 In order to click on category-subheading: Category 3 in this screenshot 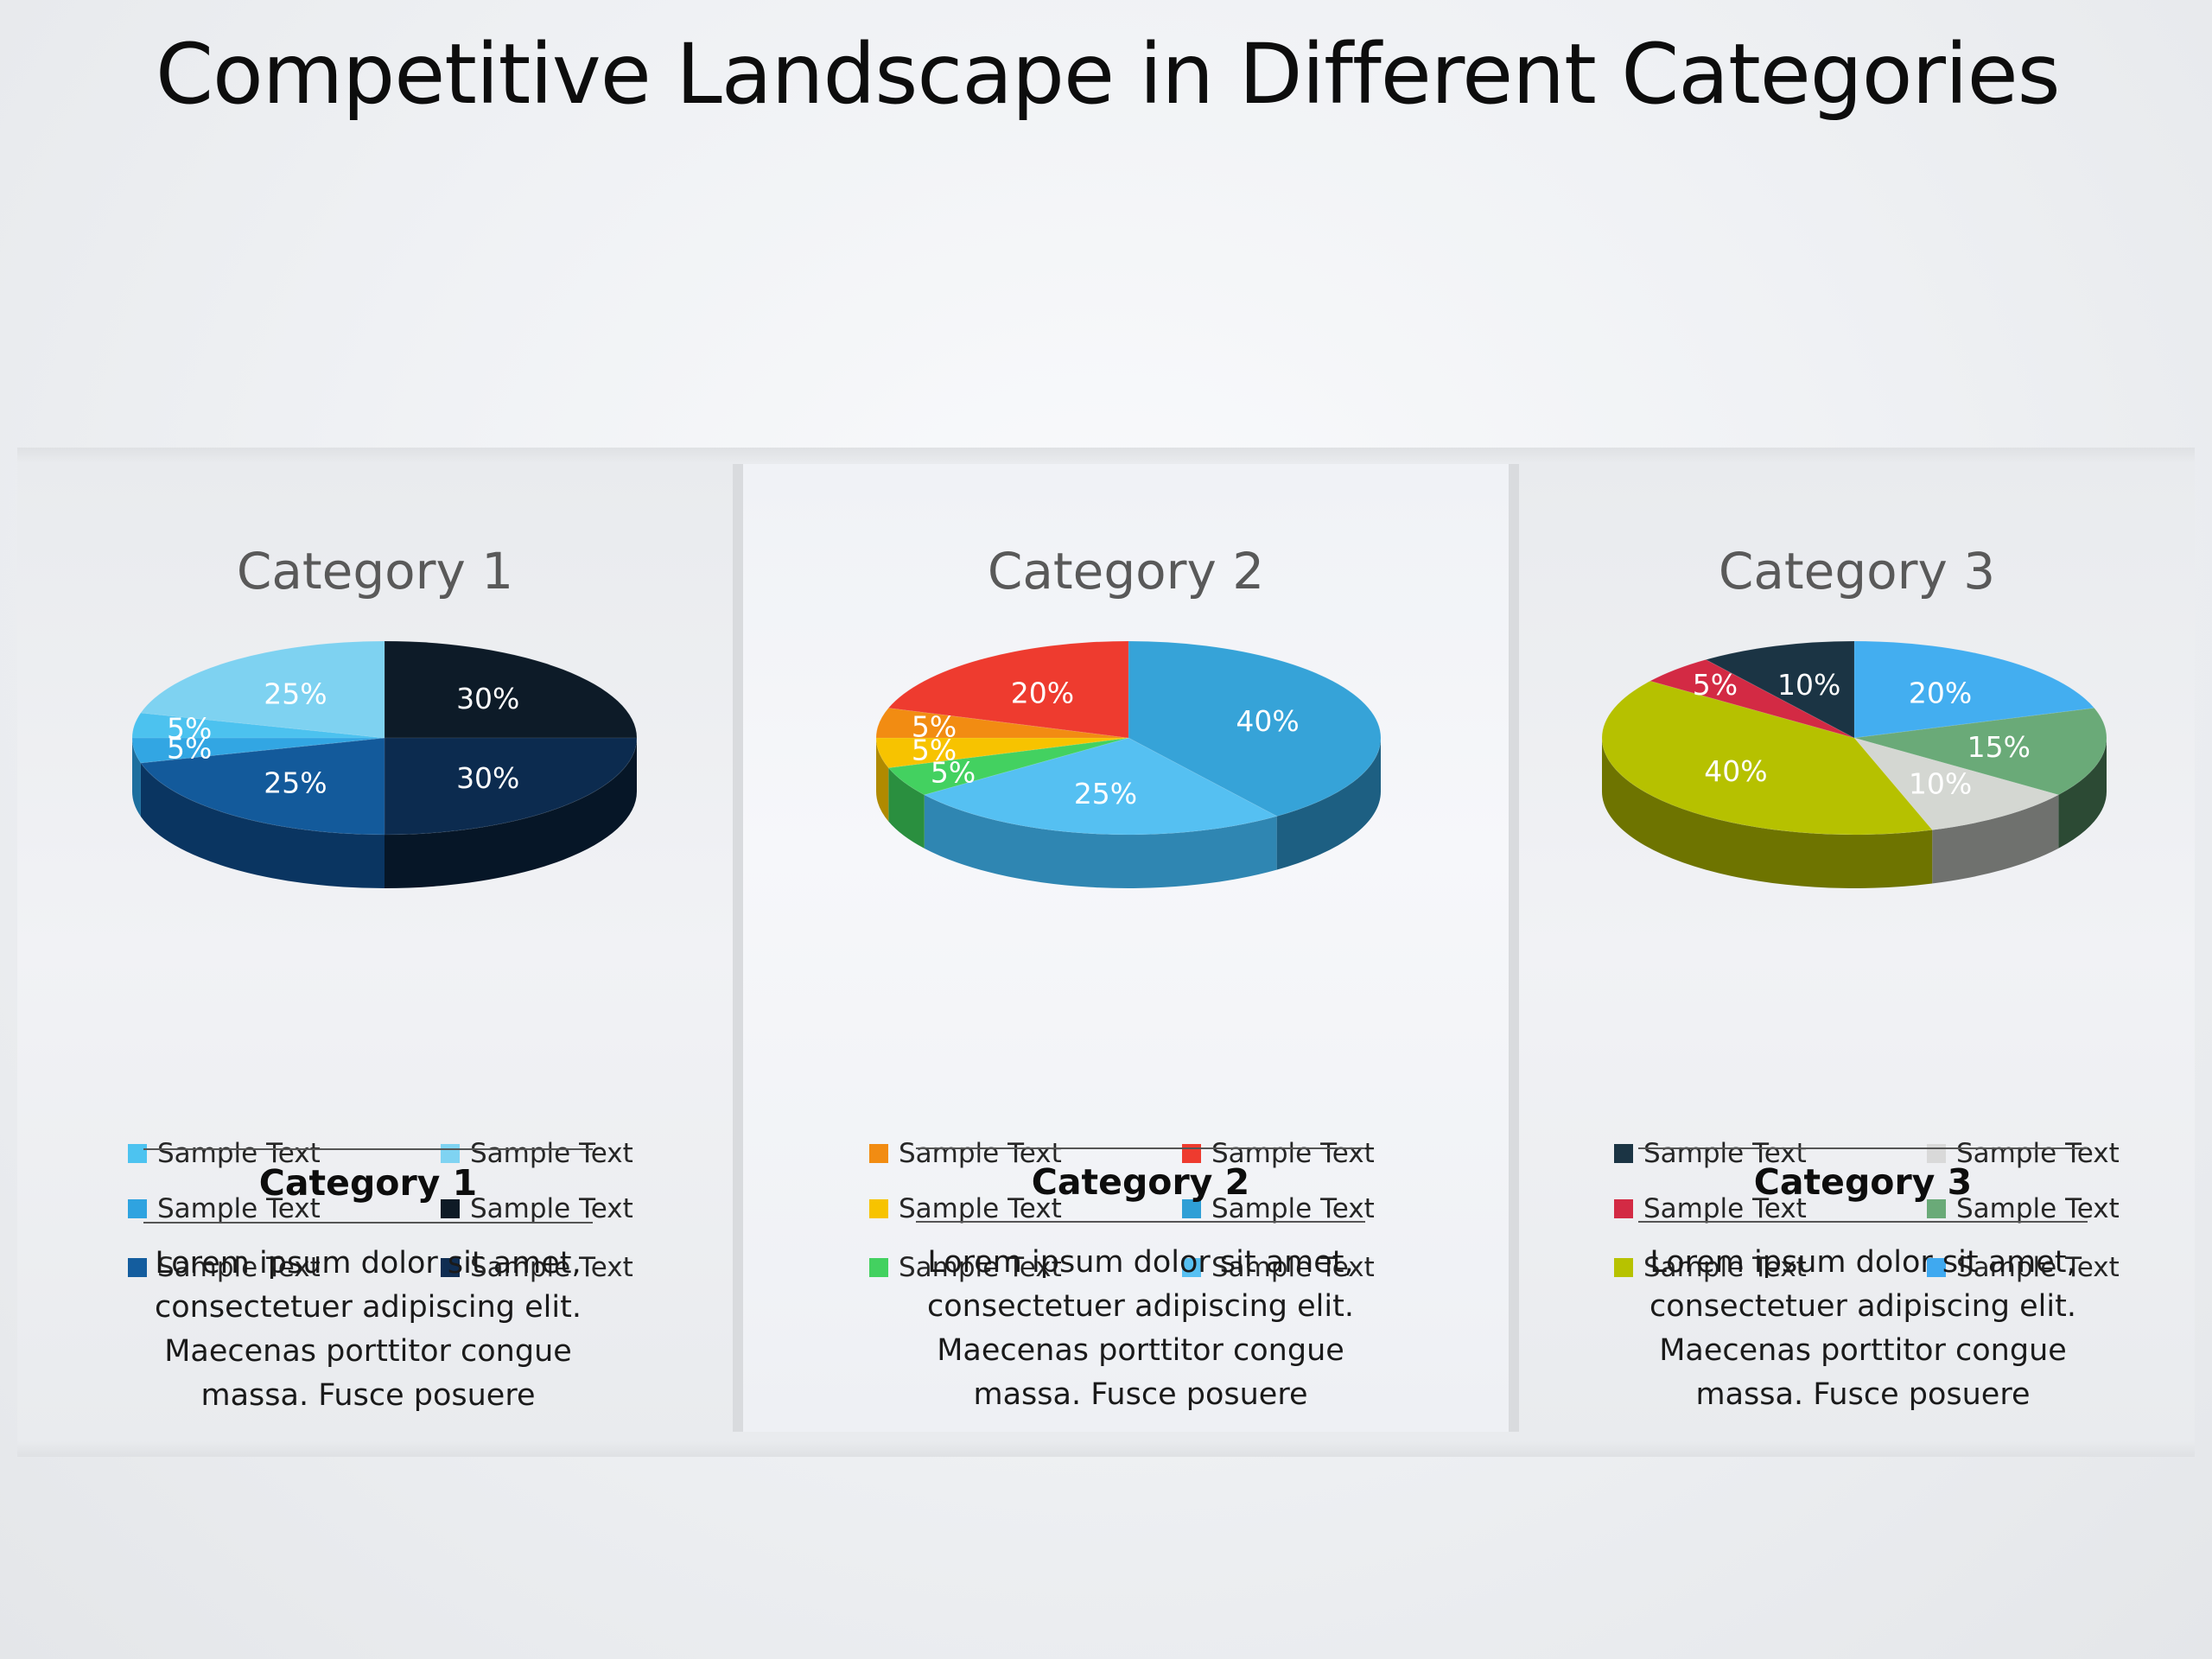, I will do `click(1863, 1182)`.